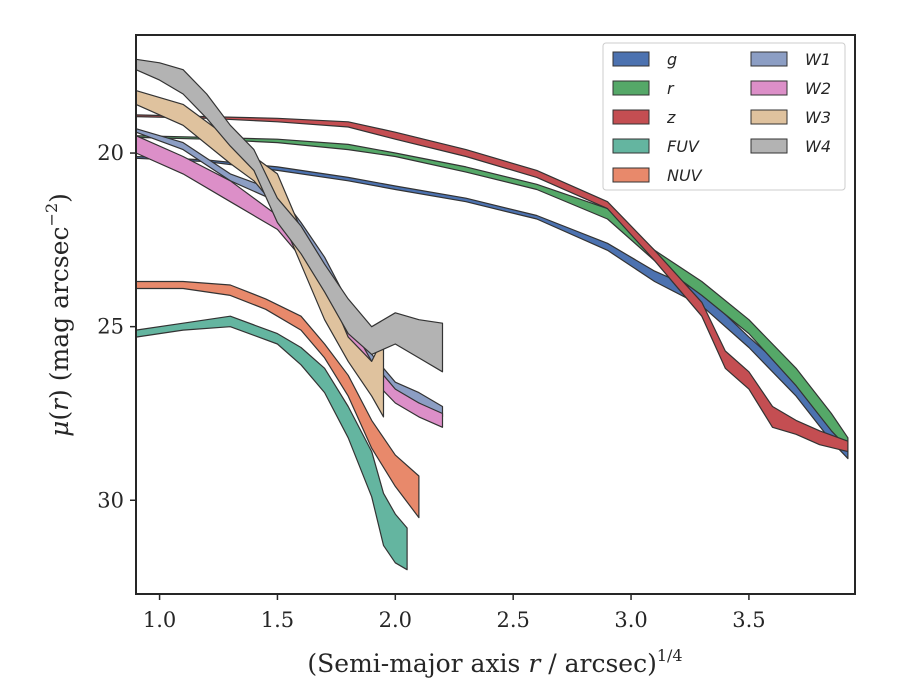 This screenshot has width=900, height=700. I want to click on band-W3, so click(260, 254).